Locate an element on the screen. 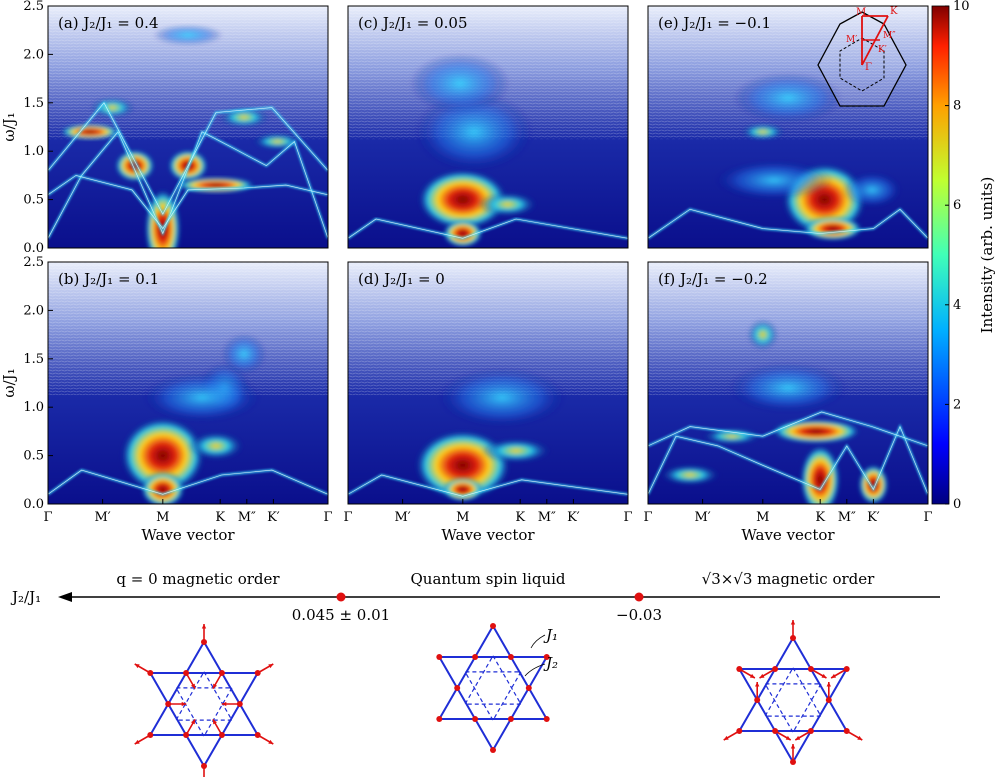 This screenshot has height=777, width=1000. panel-label-b: (b) J₂/J₁ = 0.1 is located at coordinates (108, 279).